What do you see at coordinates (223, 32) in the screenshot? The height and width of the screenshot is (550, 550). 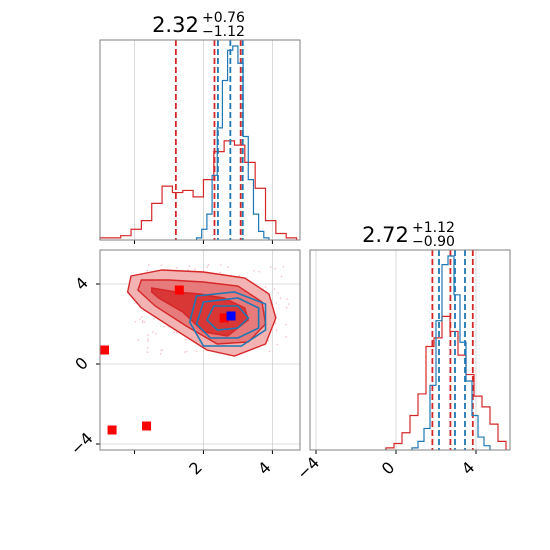 I see `marginal-1-title-minus: −1.12` at bounding box center [223, 32].